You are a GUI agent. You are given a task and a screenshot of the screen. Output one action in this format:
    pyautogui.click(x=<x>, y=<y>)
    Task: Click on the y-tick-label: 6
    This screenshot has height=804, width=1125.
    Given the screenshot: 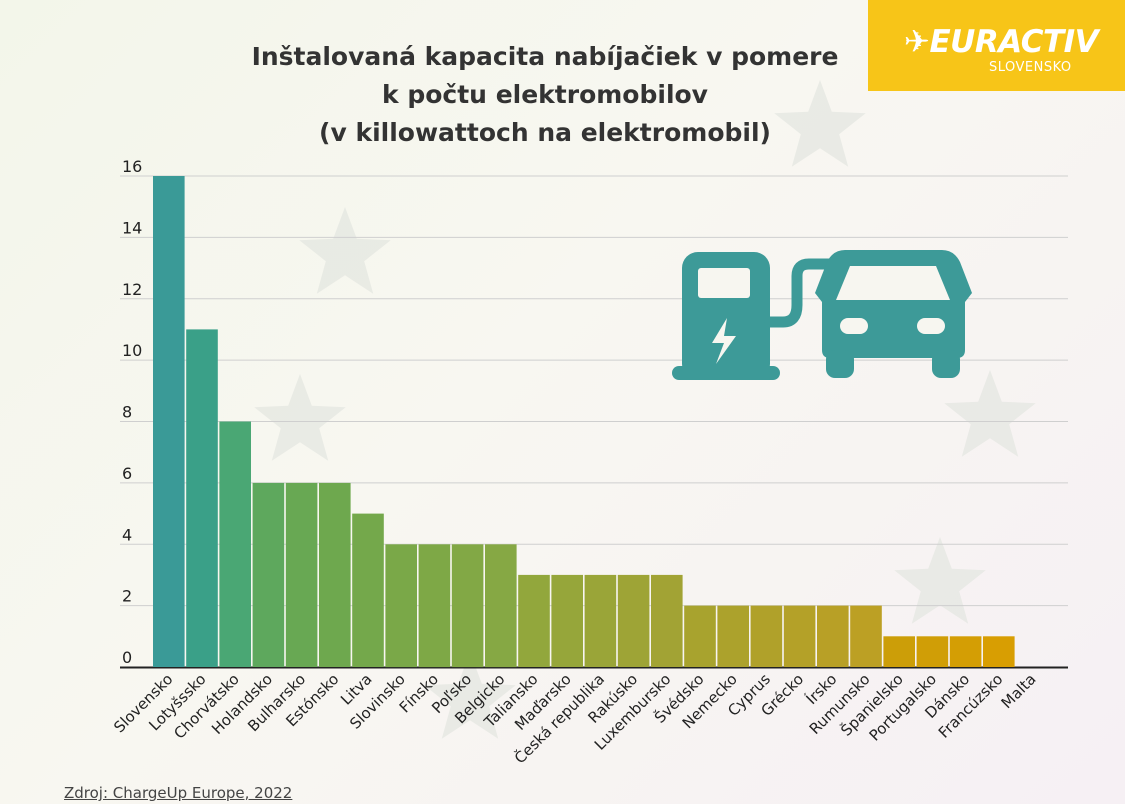 What is the action you would take?
    pyautogui.click(x=127, y=473)
    